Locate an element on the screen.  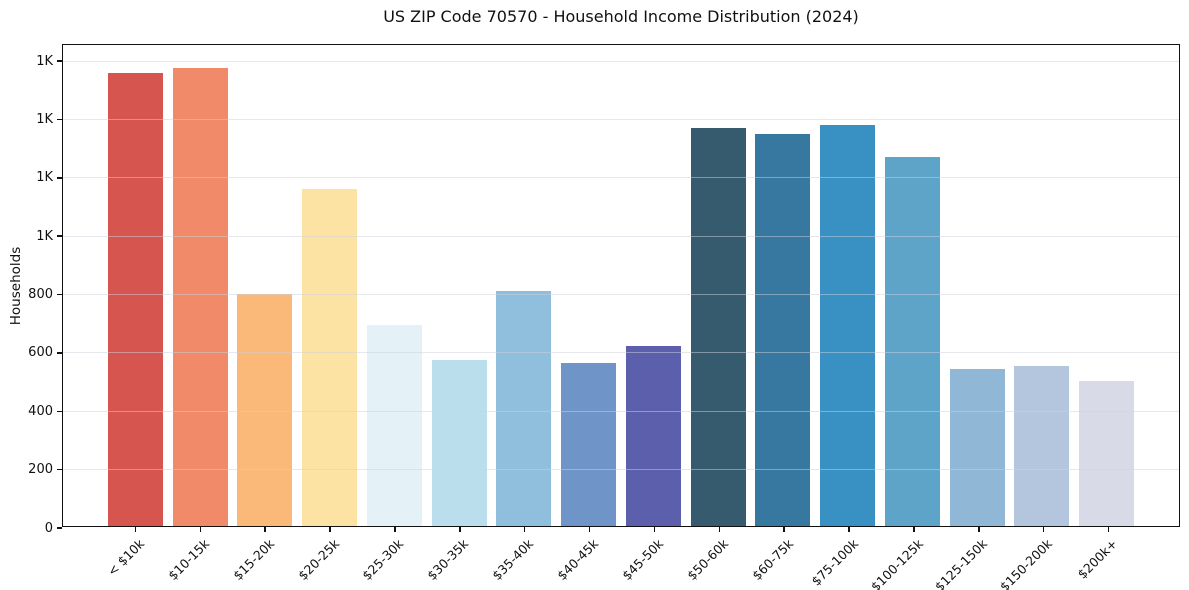
x-tick-label: $45-50k is located at coordinates (643, 560).